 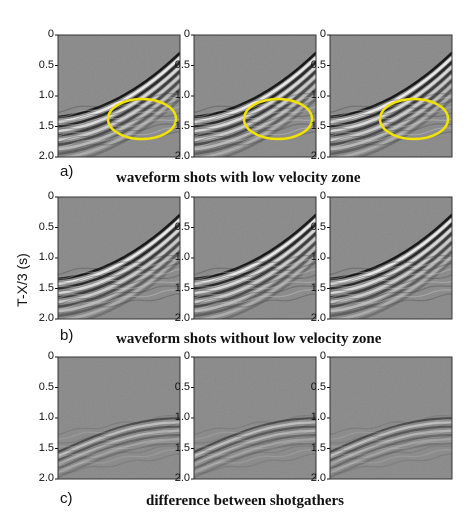 I want to click on panel-r1-c1, so click(x=254, y=258).